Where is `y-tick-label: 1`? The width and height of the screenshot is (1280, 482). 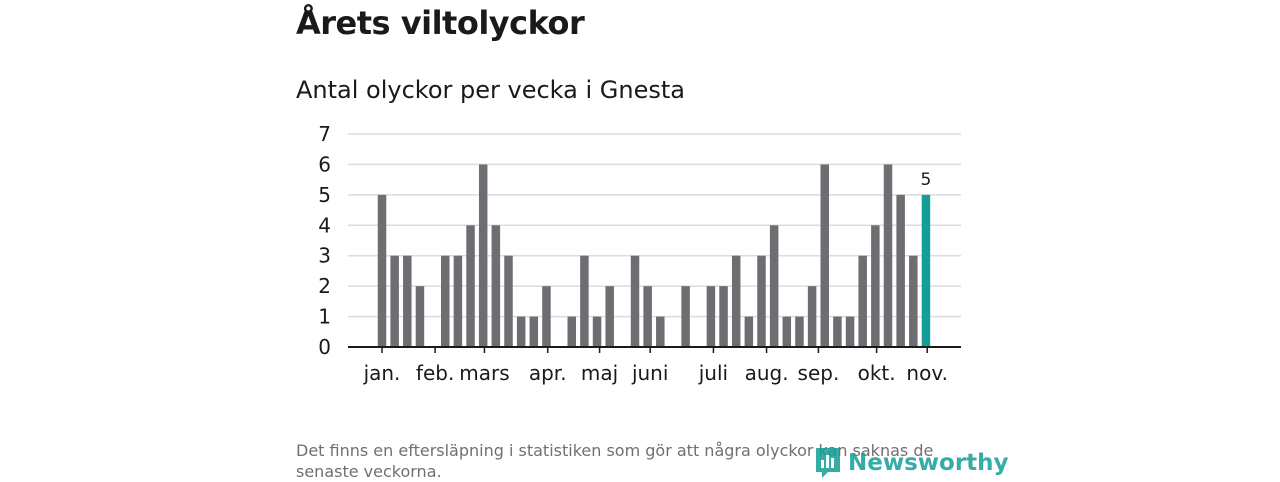 y-tick-label: 1 is located at coordinates (324, 317).